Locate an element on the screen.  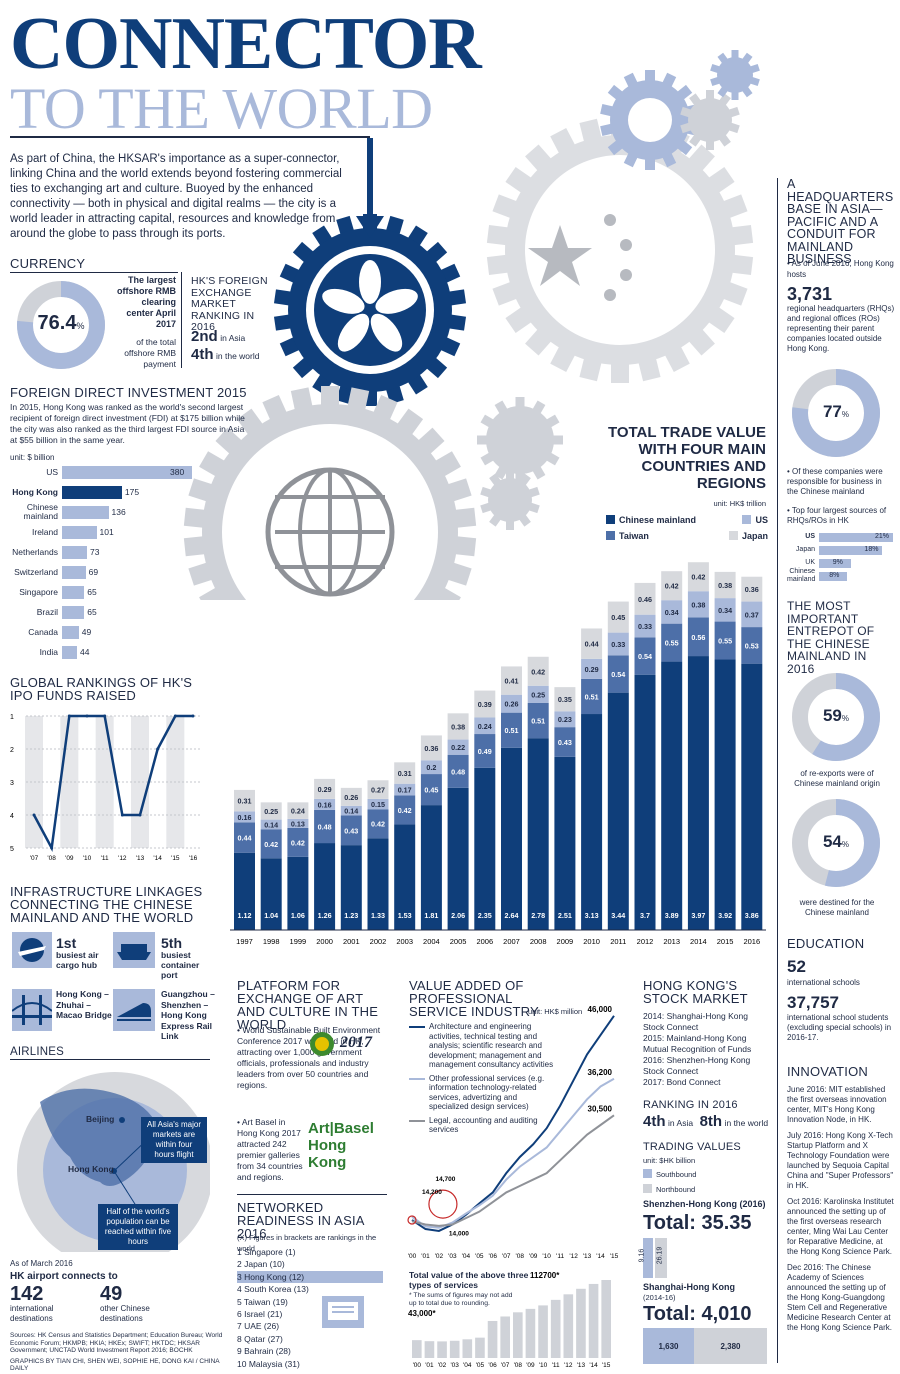
trade-value-label: 1.04 is located at coordinates (271, 915).